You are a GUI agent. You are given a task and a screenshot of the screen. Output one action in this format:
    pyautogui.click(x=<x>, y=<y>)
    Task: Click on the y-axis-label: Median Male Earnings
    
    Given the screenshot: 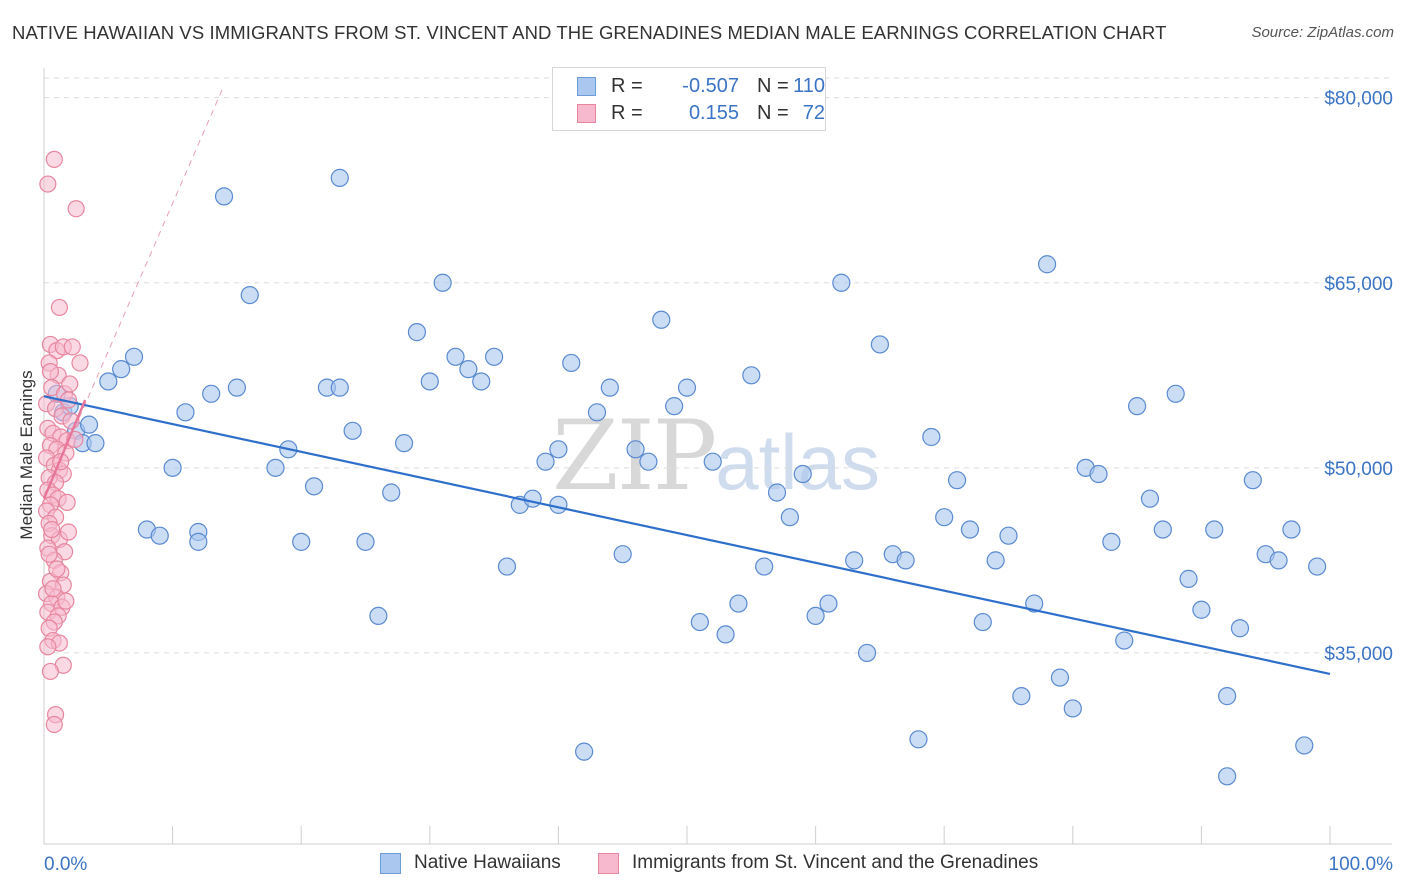 What is the action you would take?
    pyautogui.click(x=26, y=454)
    